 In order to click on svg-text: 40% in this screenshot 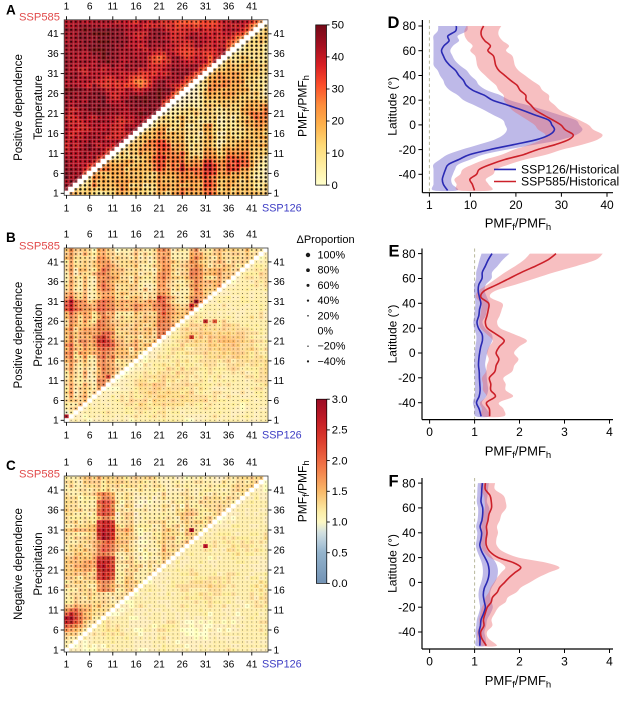, I will do `click(329, 301)`.